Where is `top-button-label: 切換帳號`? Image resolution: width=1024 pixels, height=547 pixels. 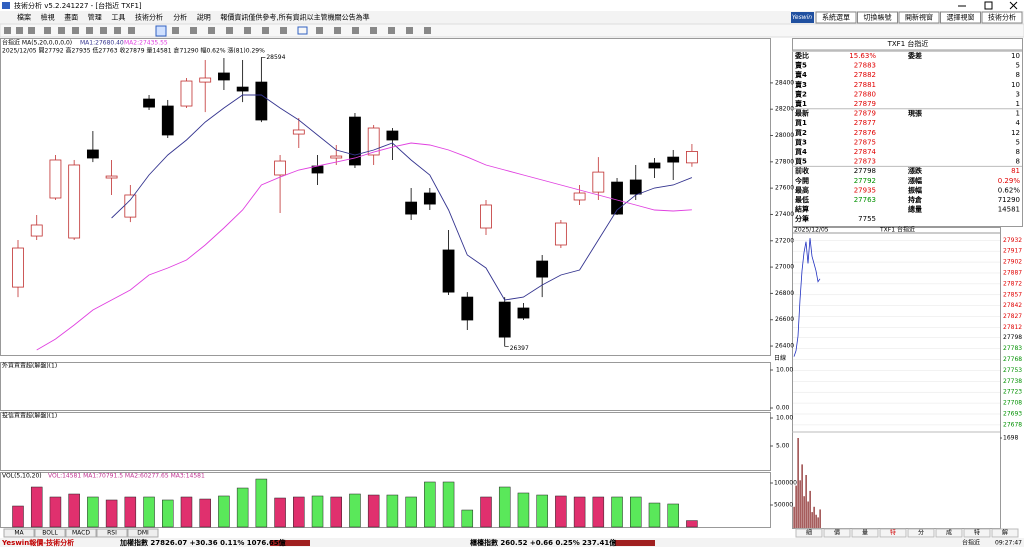 top-button-label: 切換帳號 is located at coordinates (878, 17).